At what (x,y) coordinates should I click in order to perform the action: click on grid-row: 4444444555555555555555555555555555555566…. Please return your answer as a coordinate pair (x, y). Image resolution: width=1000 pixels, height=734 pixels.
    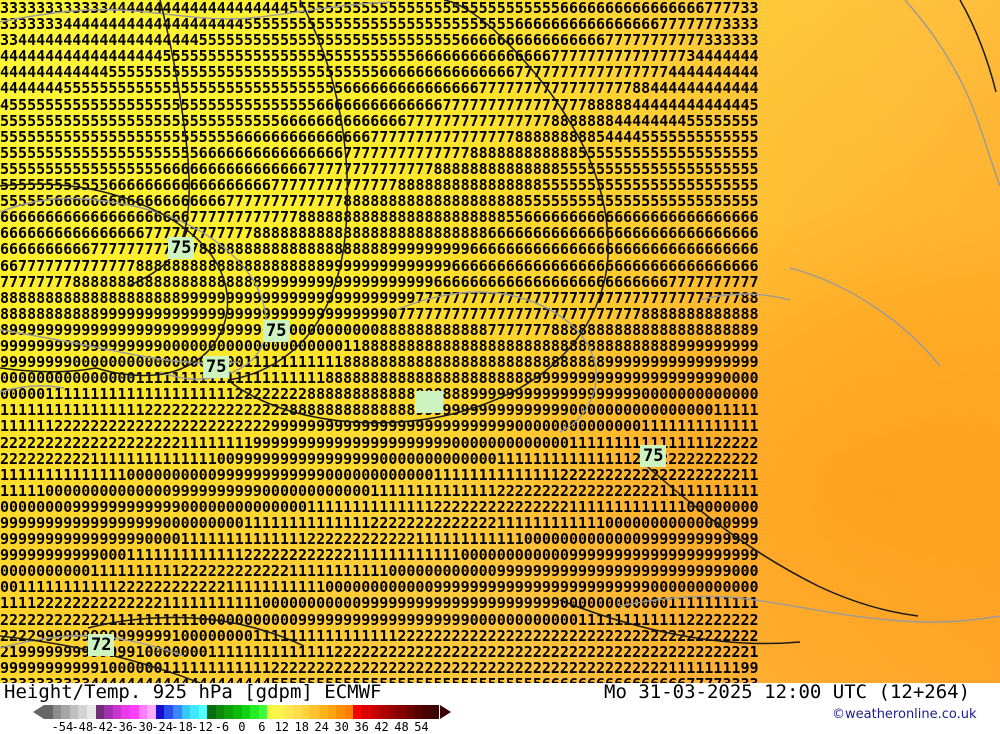
    Looking at the image, I should click on (379, 88).